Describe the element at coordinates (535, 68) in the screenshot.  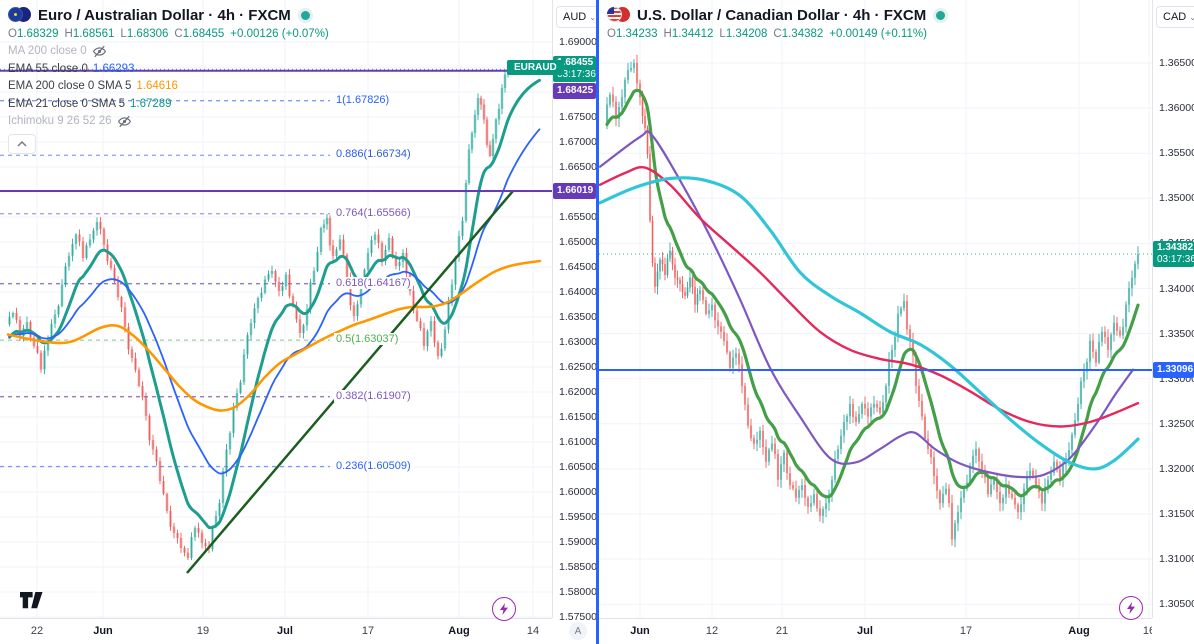
I see `symbol-price-tag: EURAUD` at that location.